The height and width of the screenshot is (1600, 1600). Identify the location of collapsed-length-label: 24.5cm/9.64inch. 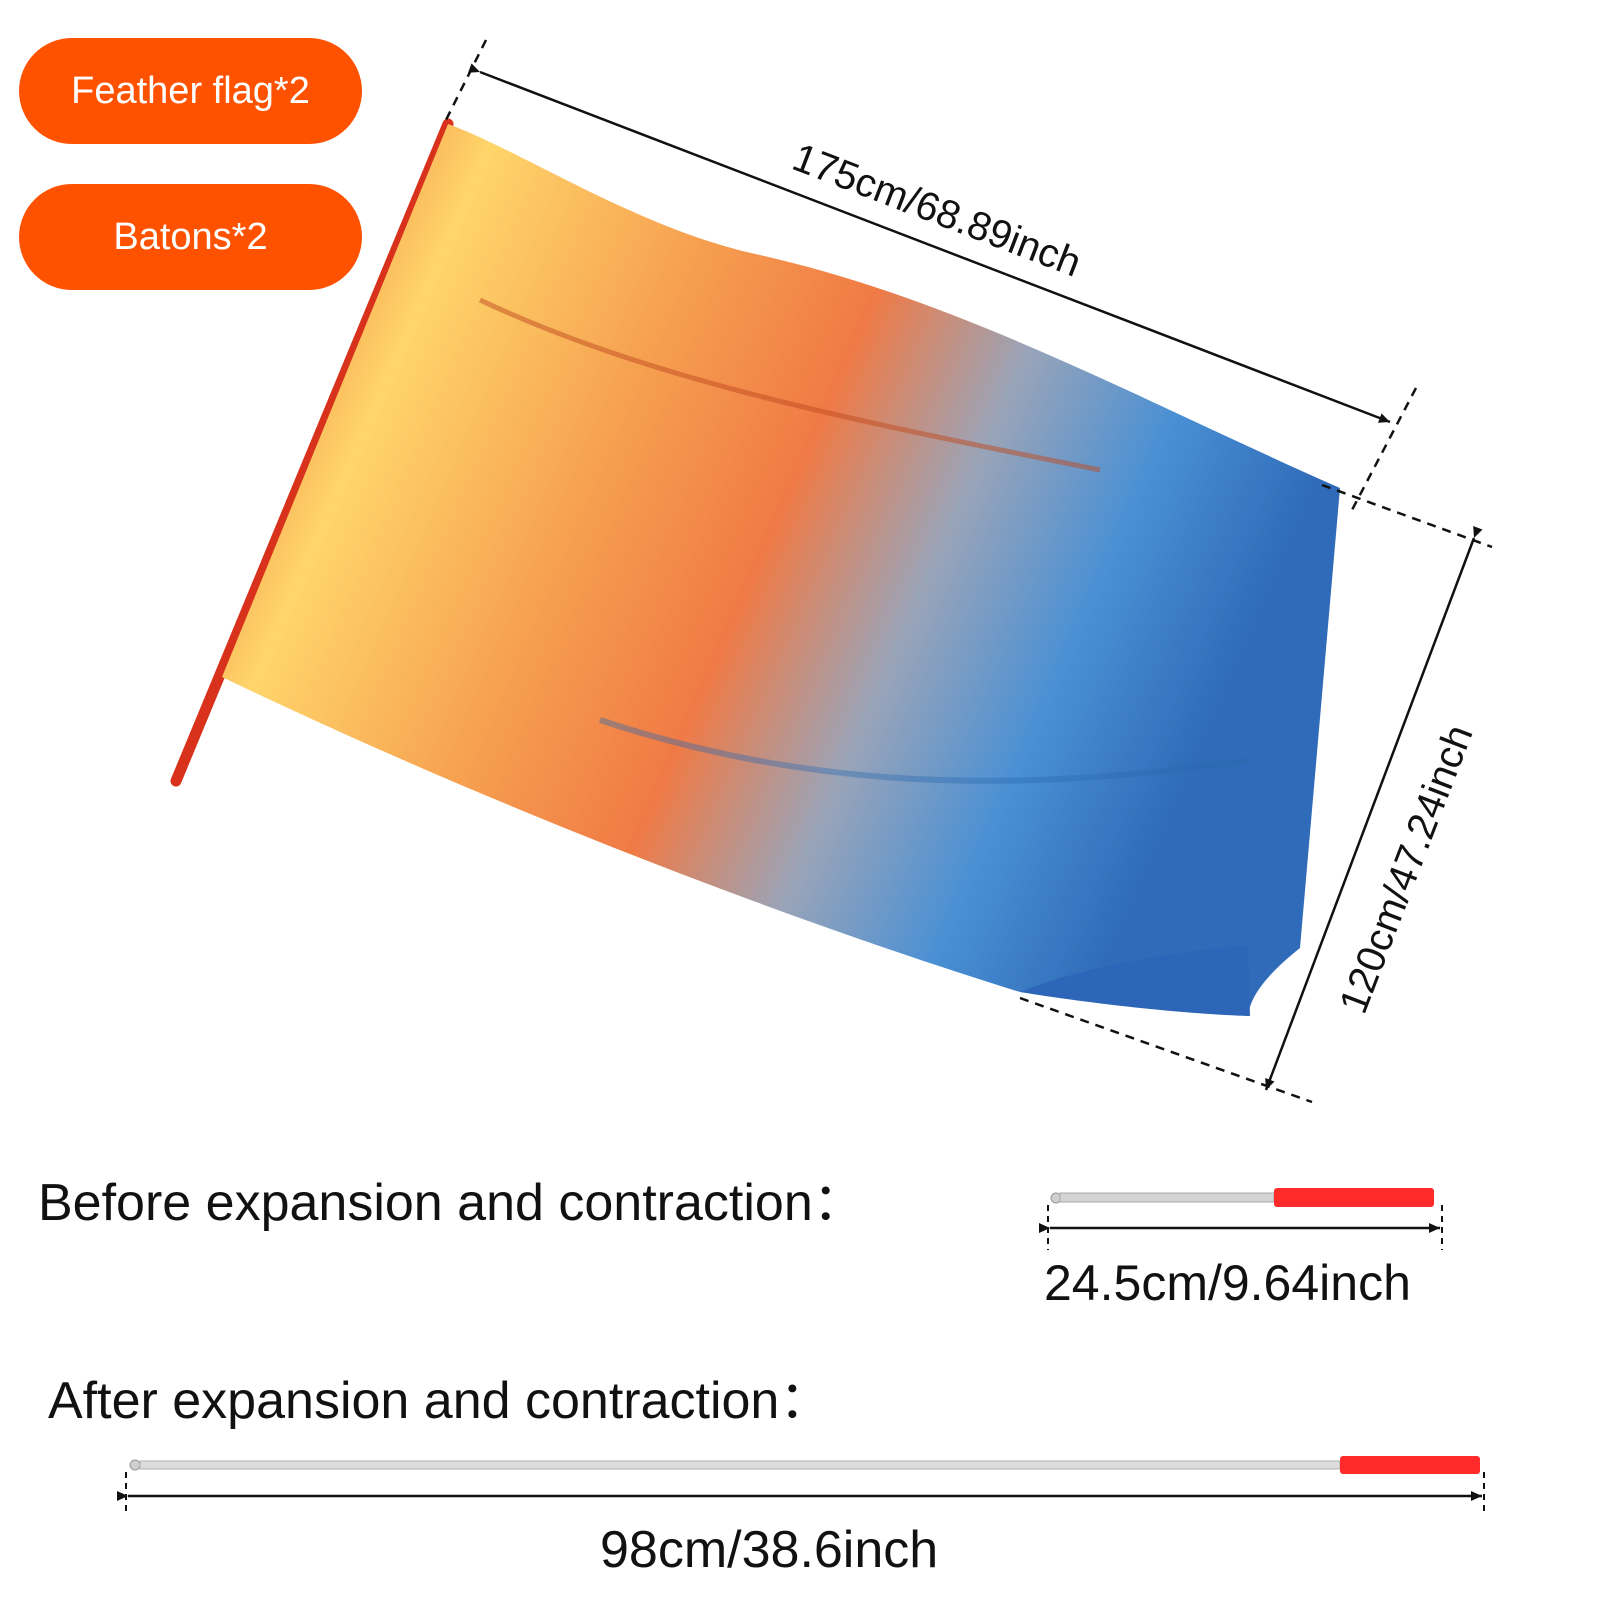
(1227, 1283).